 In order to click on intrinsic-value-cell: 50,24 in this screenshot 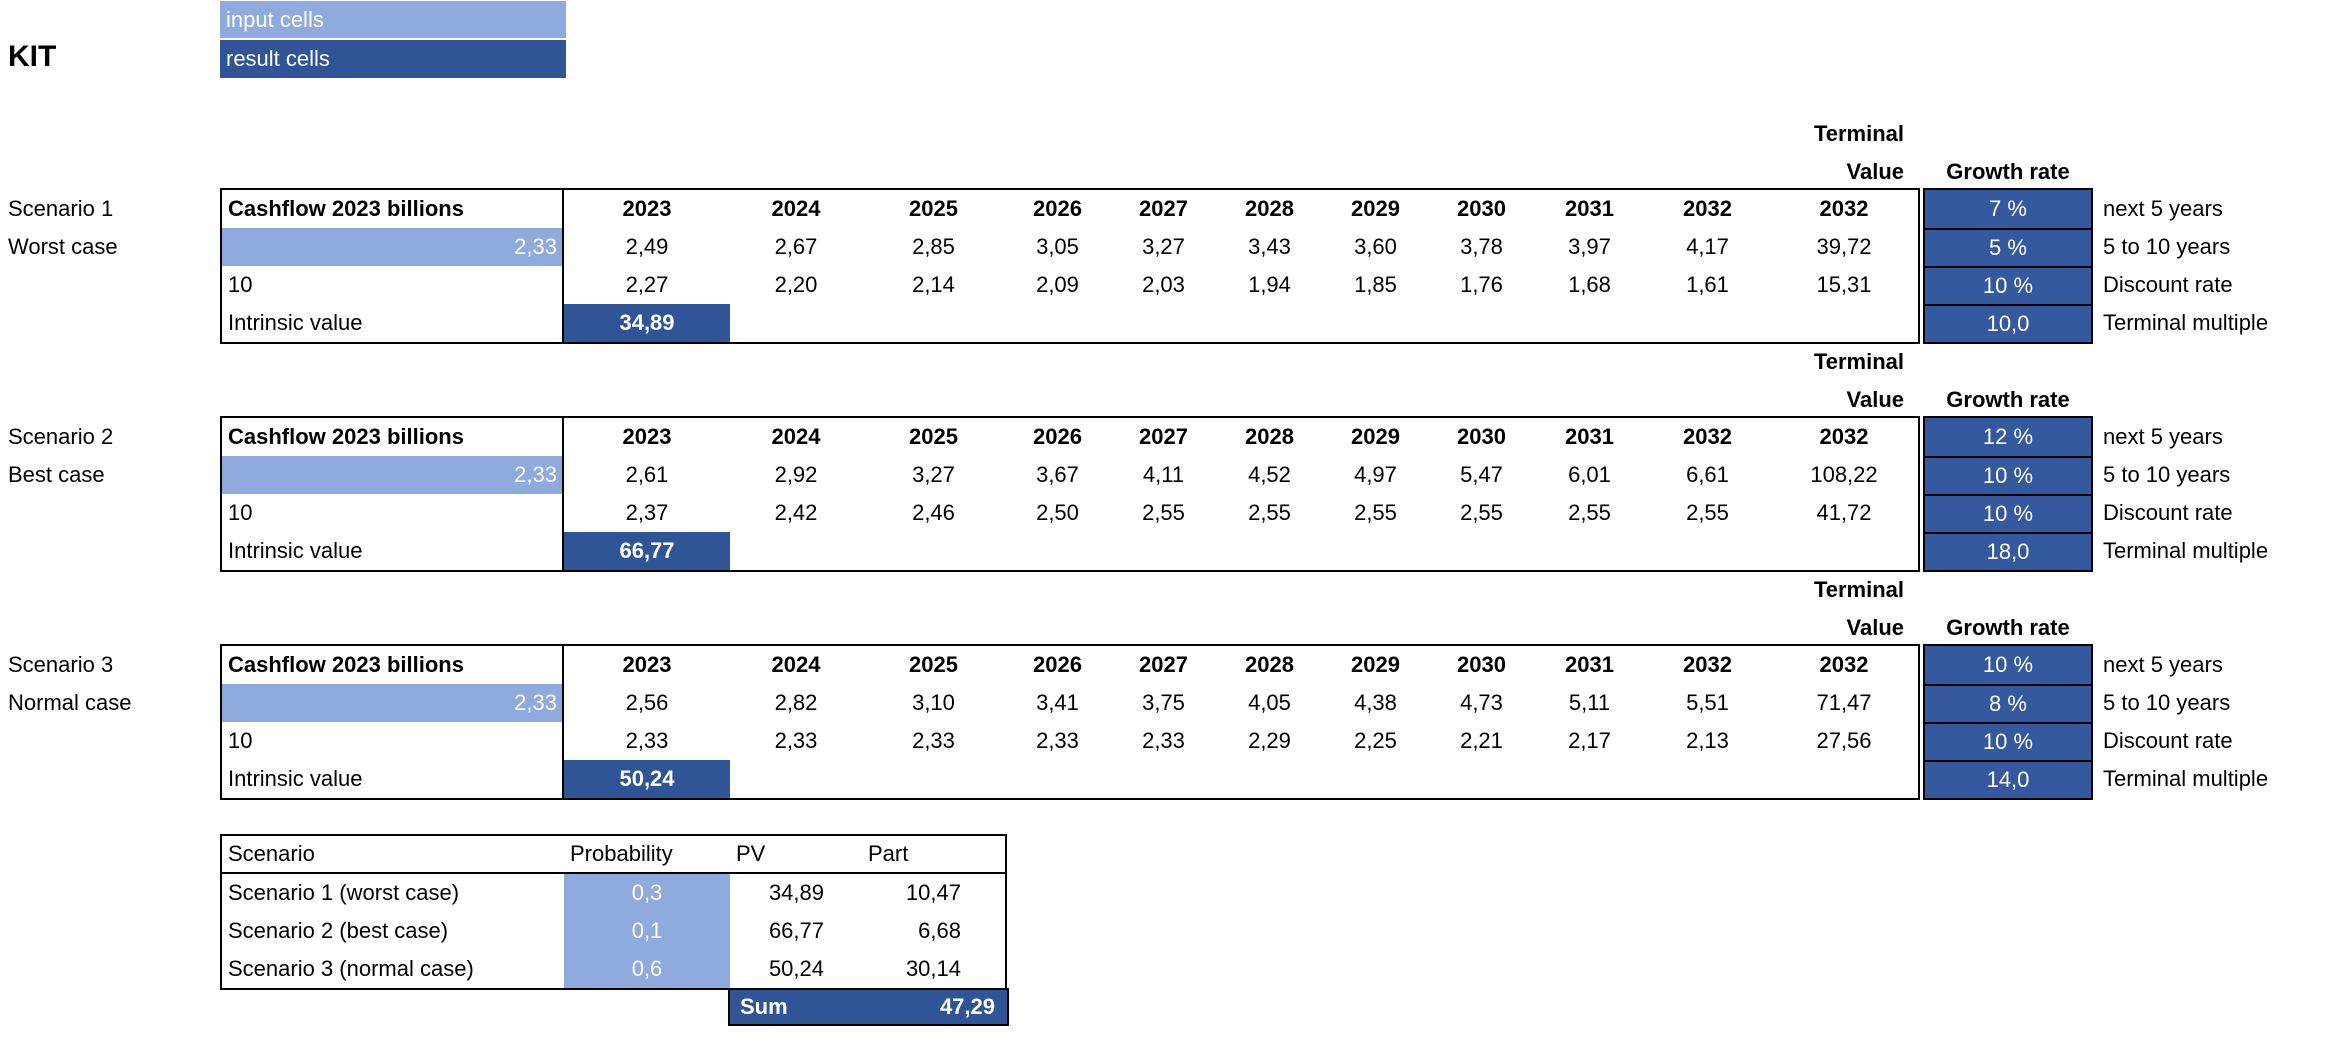, I will do `click(647, 779)`.